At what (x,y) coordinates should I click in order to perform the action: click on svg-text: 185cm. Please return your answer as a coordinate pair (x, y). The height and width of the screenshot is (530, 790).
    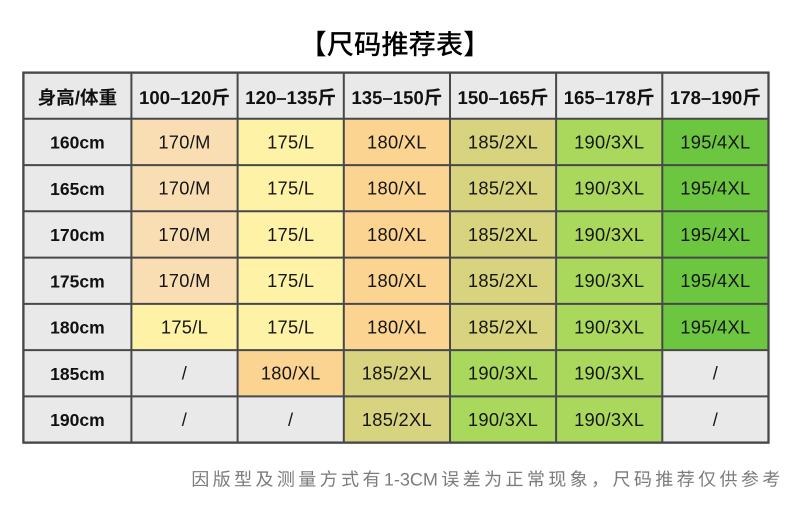
    Looking at the image, I should click on (77, 374).